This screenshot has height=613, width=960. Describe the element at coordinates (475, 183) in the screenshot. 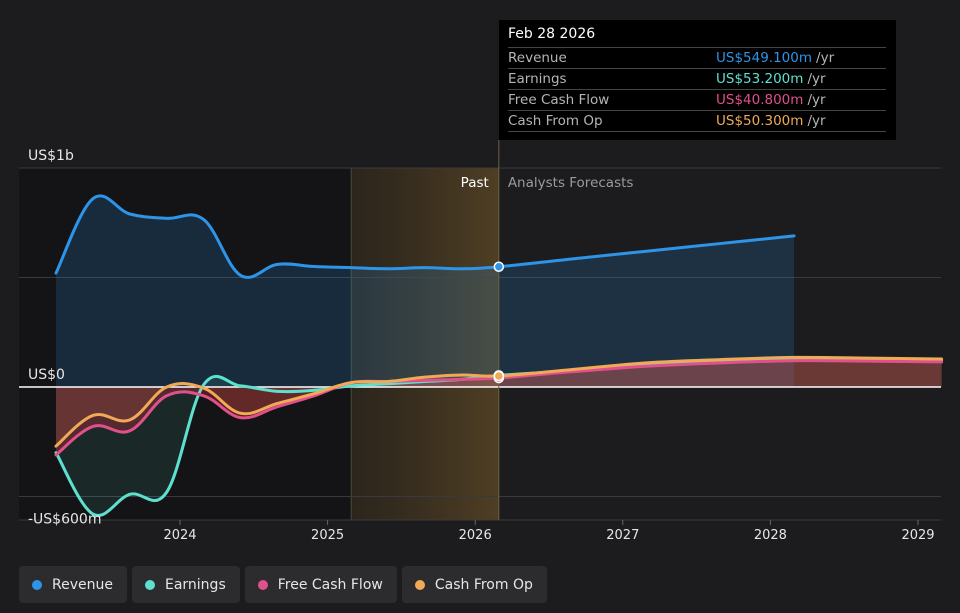

I see `region-label-past: Past` at that location.